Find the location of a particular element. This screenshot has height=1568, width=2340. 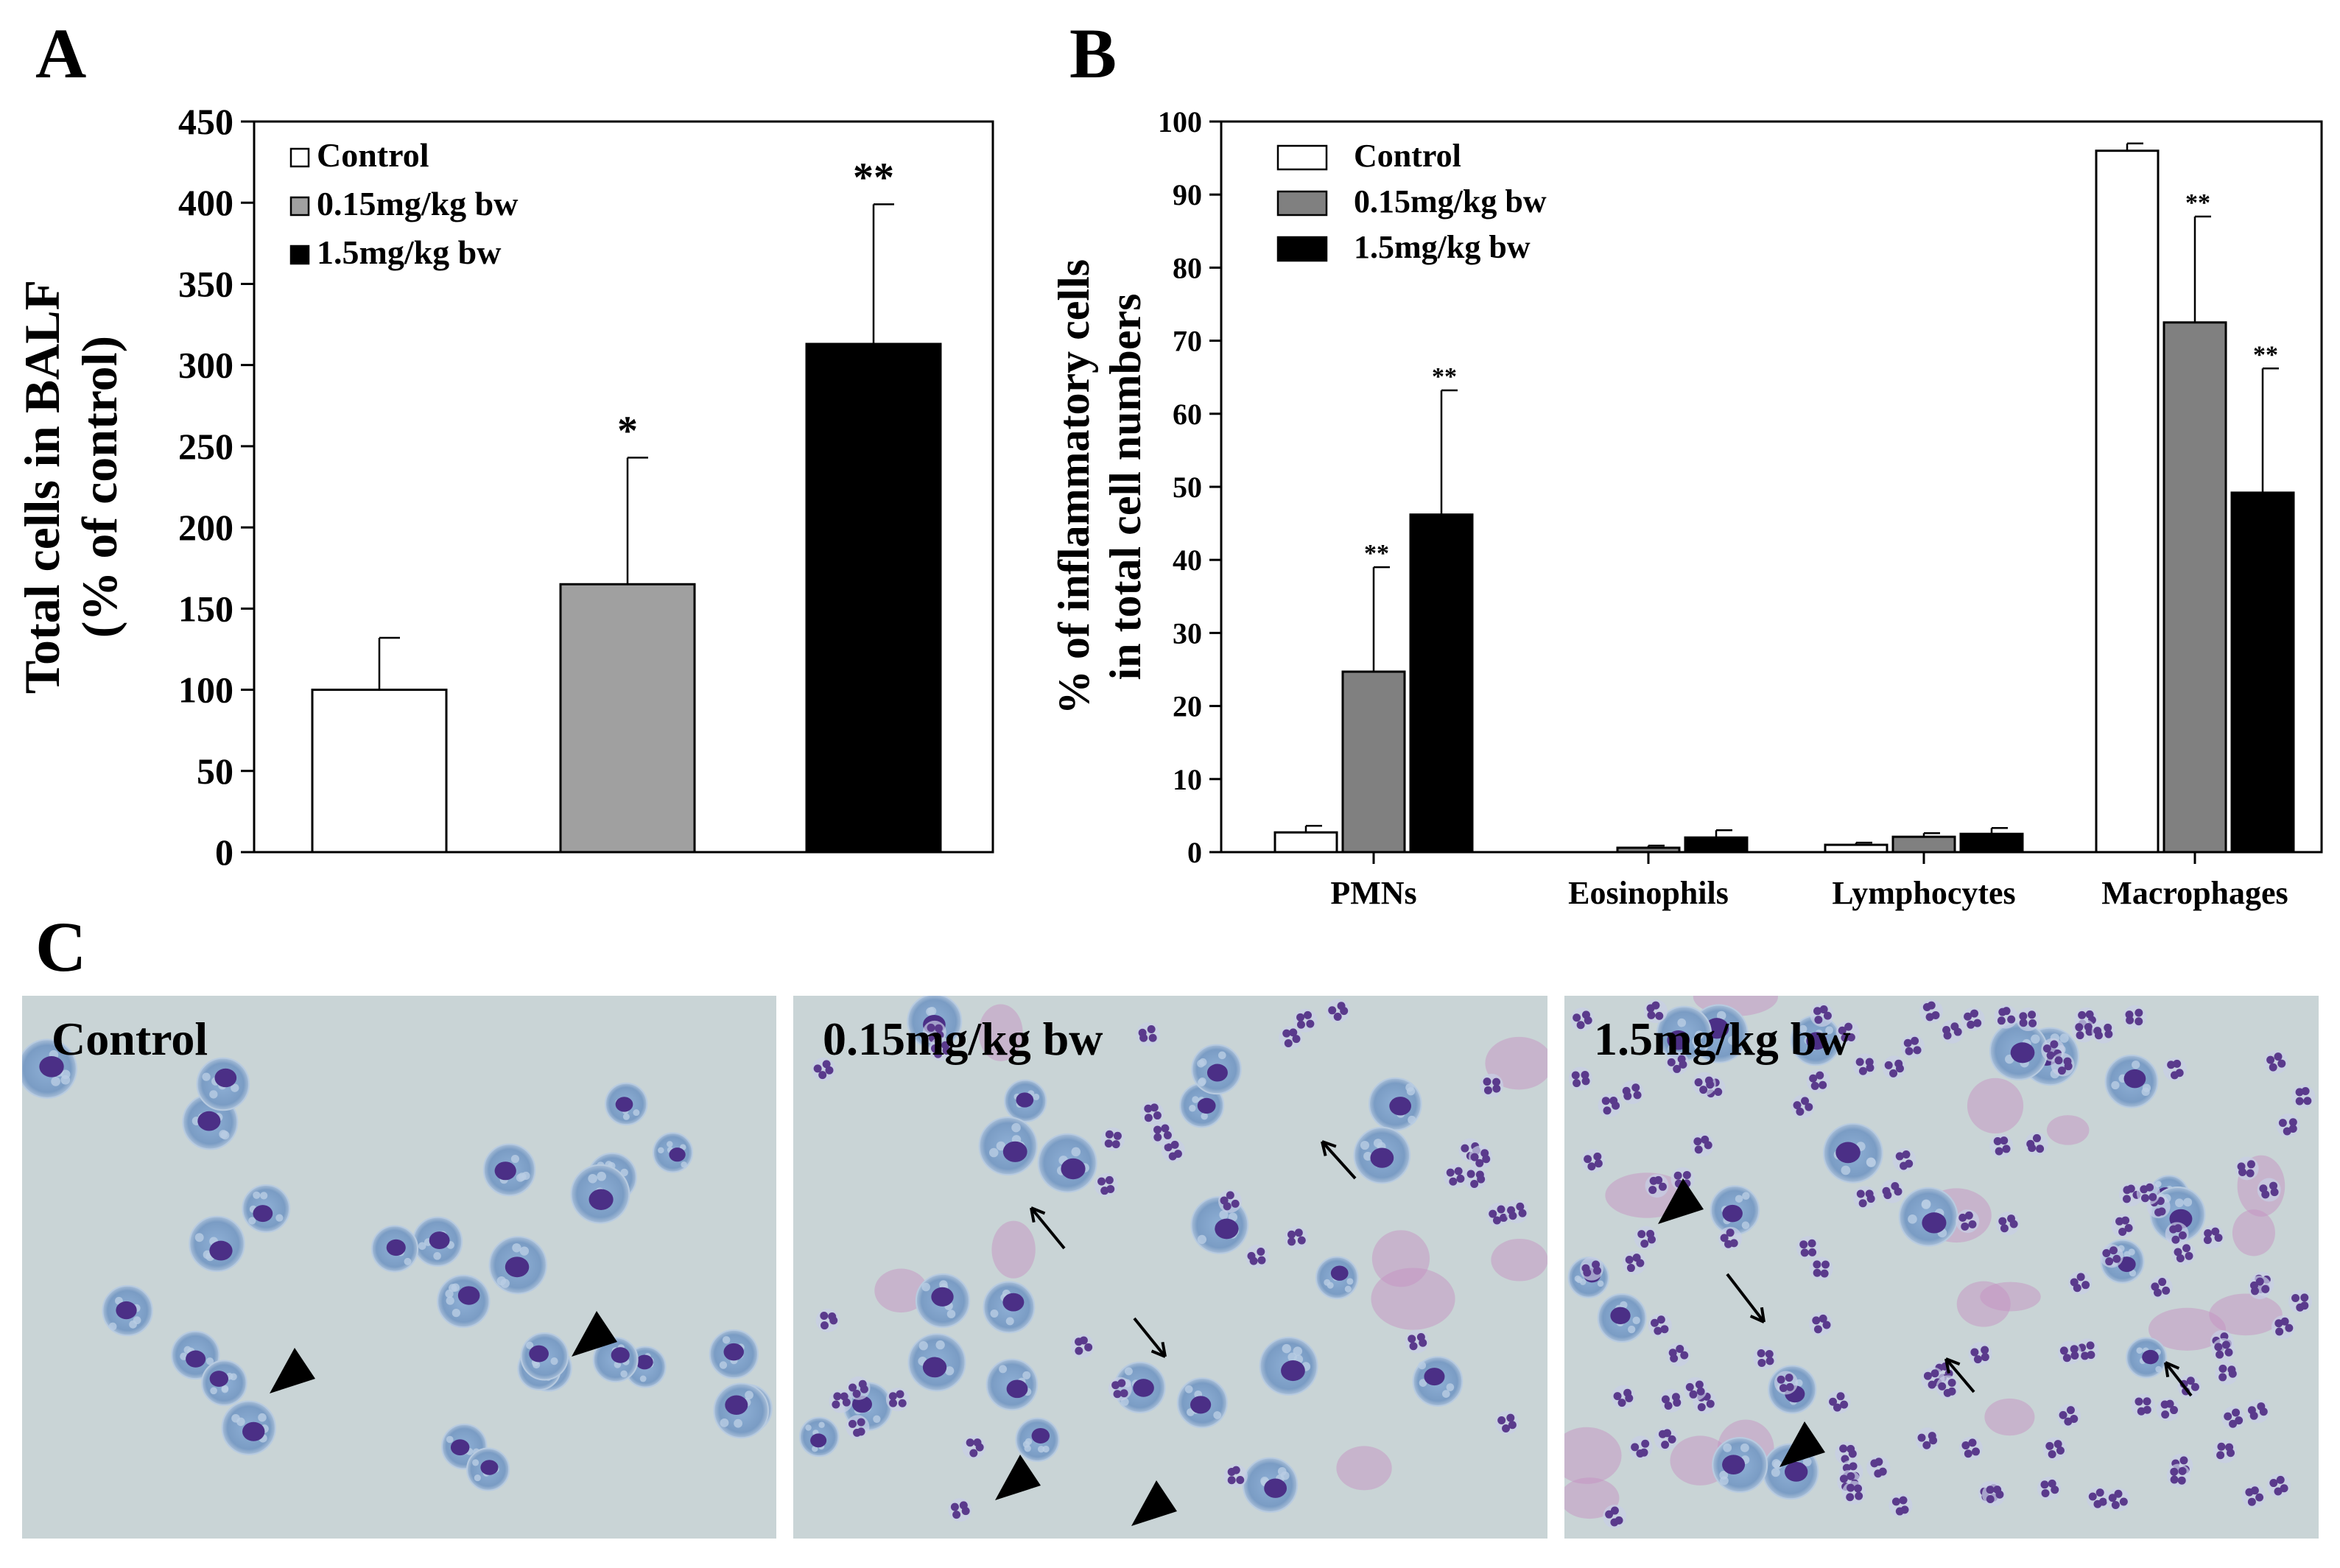

chart-b-legend-label: 1.5mg/kg bw is located at coordinates (1443, 247).